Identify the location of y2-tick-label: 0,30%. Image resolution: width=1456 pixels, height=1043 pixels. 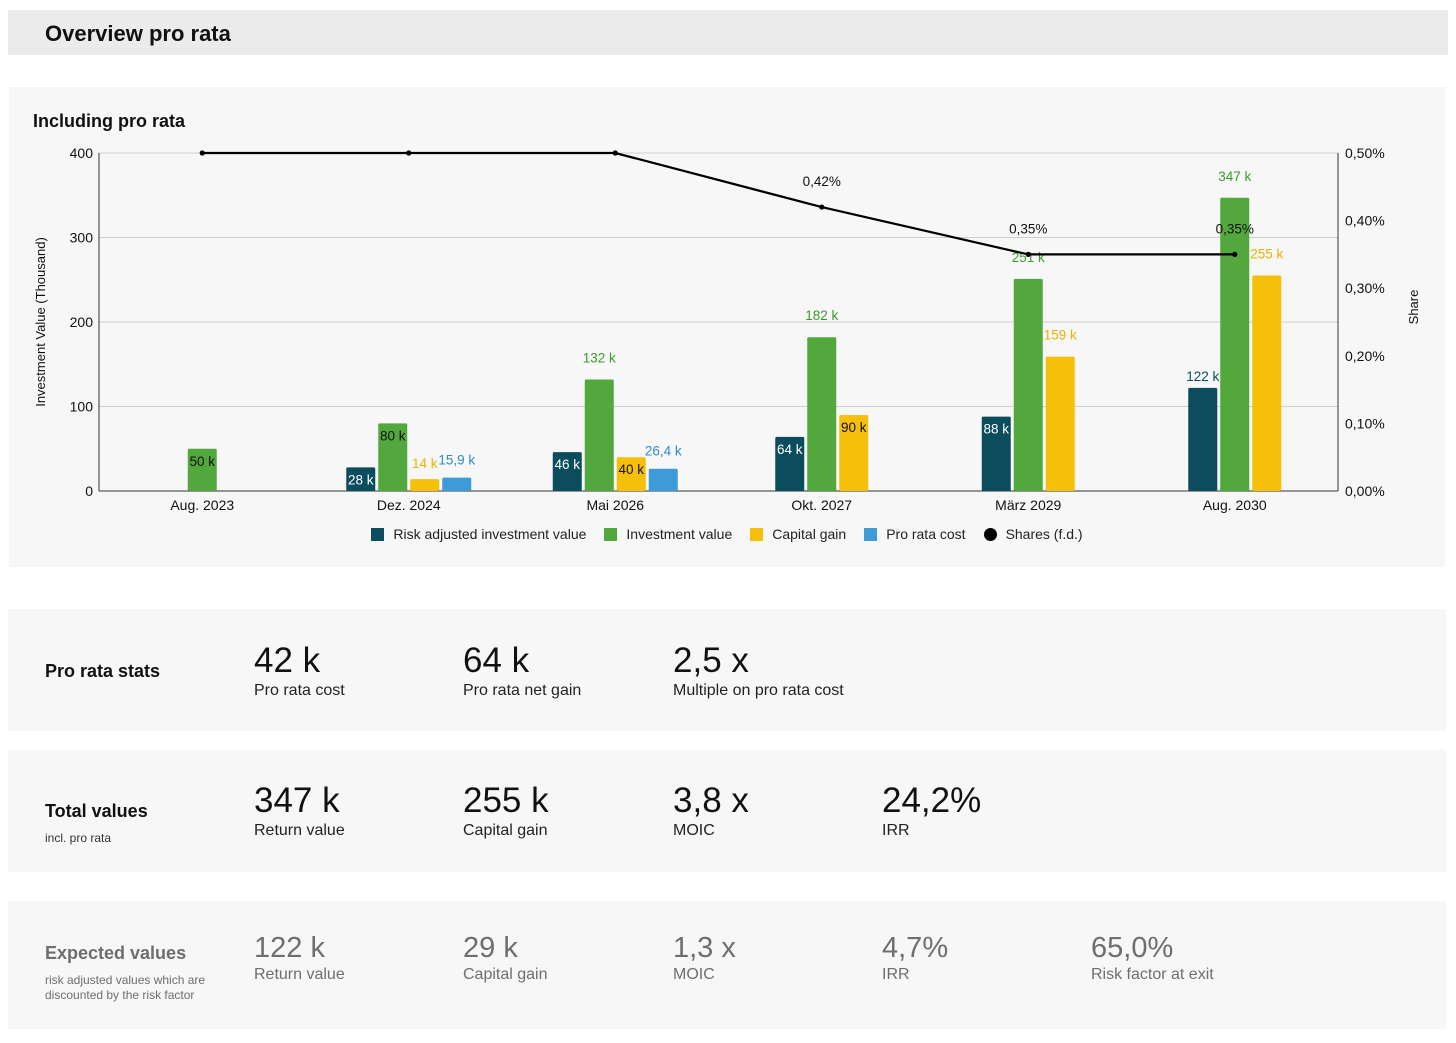
(1365, 288).